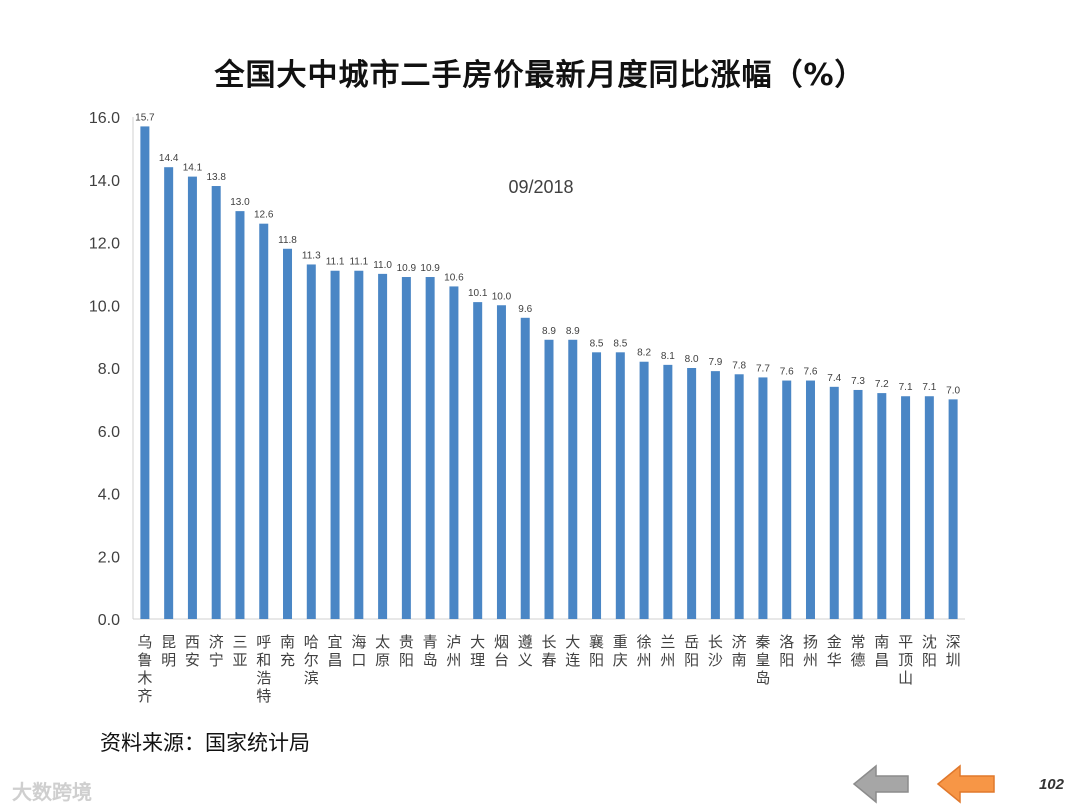 The width and height of the screenshot is (1080, 810). I want to click on category-label: 青岛, so click(430, 651).